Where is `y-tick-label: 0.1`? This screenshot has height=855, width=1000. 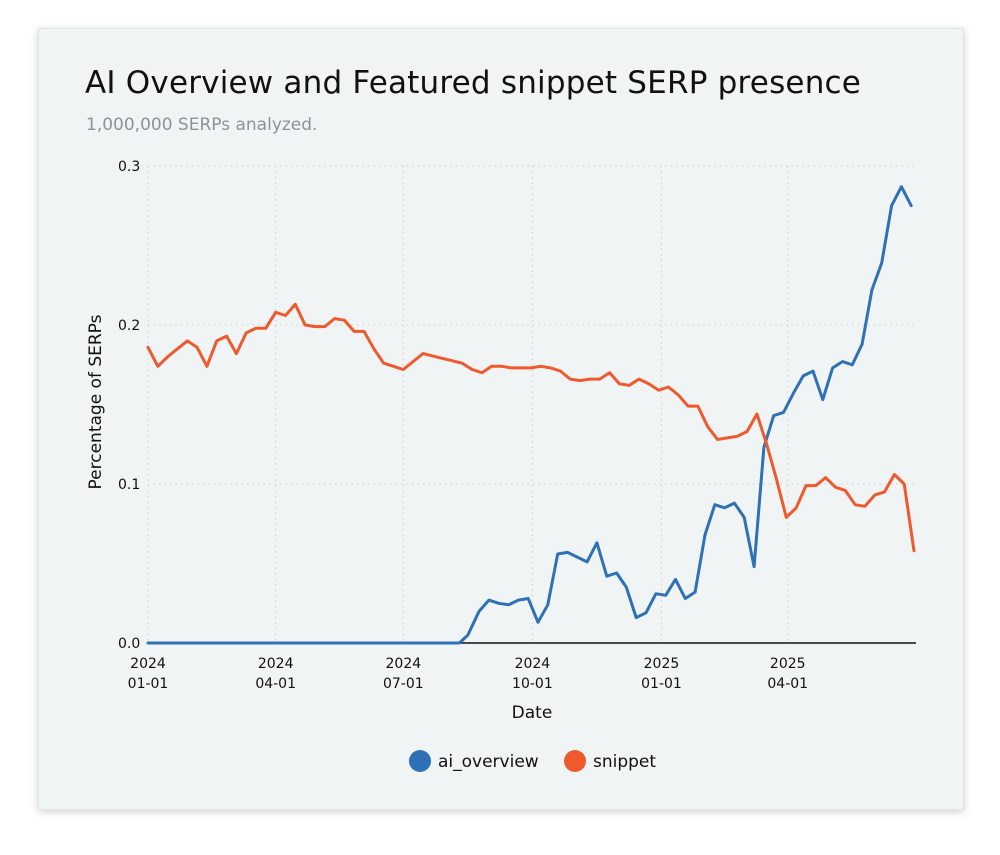
y-tick-label: 0.1 is located at coordinates (129, 485).